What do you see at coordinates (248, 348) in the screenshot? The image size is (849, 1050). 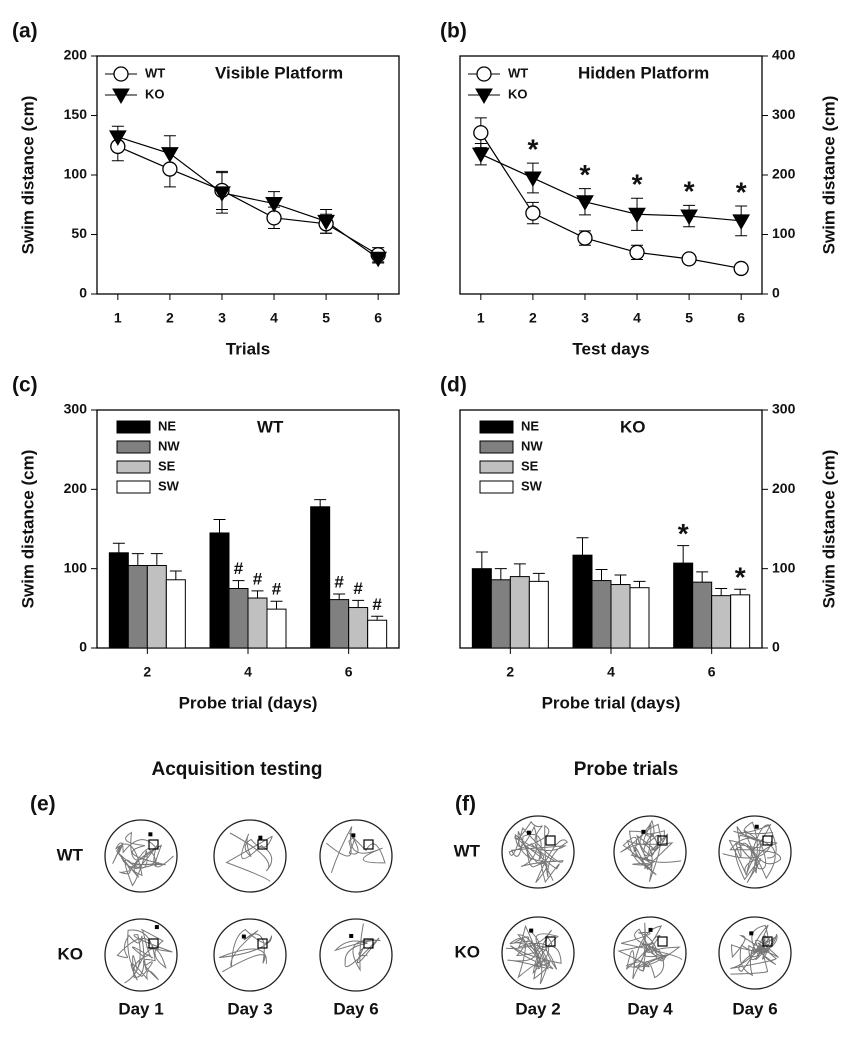 I see `x-axis-label: Trials` at bounding box center [248, 348].